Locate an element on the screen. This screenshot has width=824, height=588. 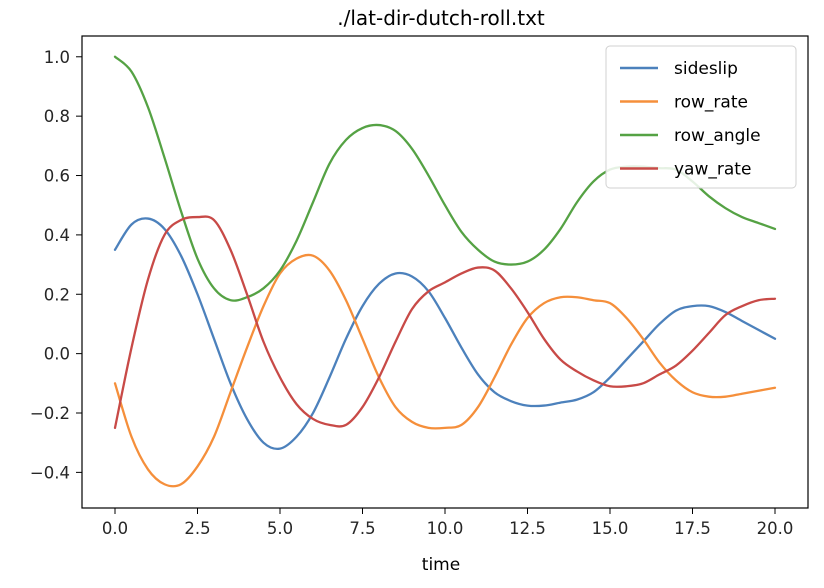
y-tick-label: 0.2 is located at coordinates (57, 294).